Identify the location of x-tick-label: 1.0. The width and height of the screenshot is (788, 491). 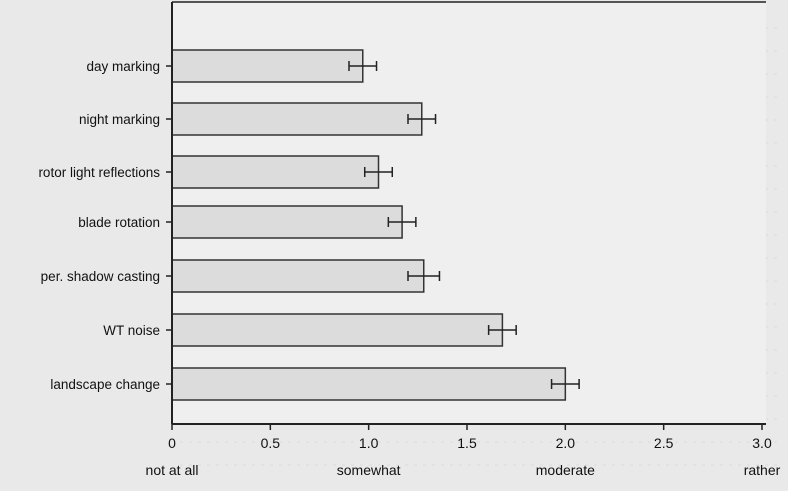
(369, 443).